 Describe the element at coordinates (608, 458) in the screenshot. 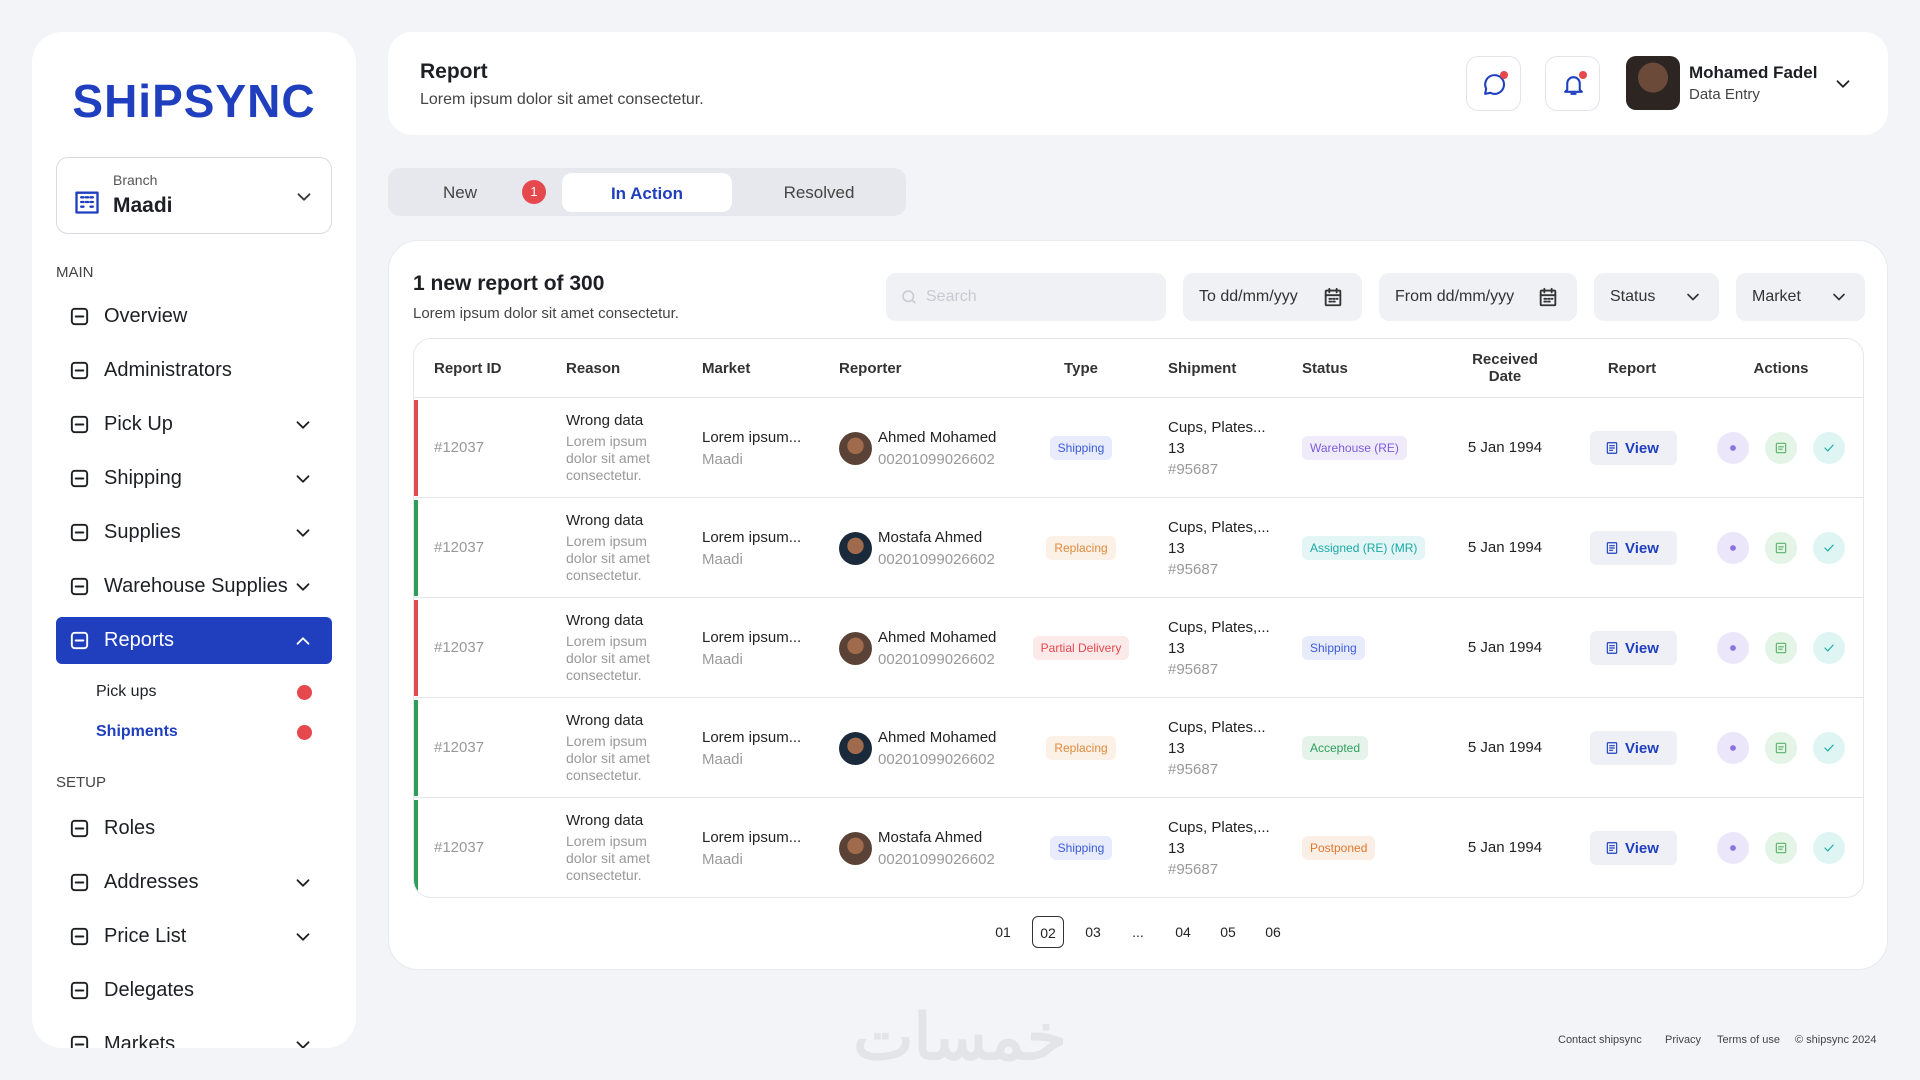

I see `reason-detail: Lorem ipsum dolor sit amet consectetur.` at that location.